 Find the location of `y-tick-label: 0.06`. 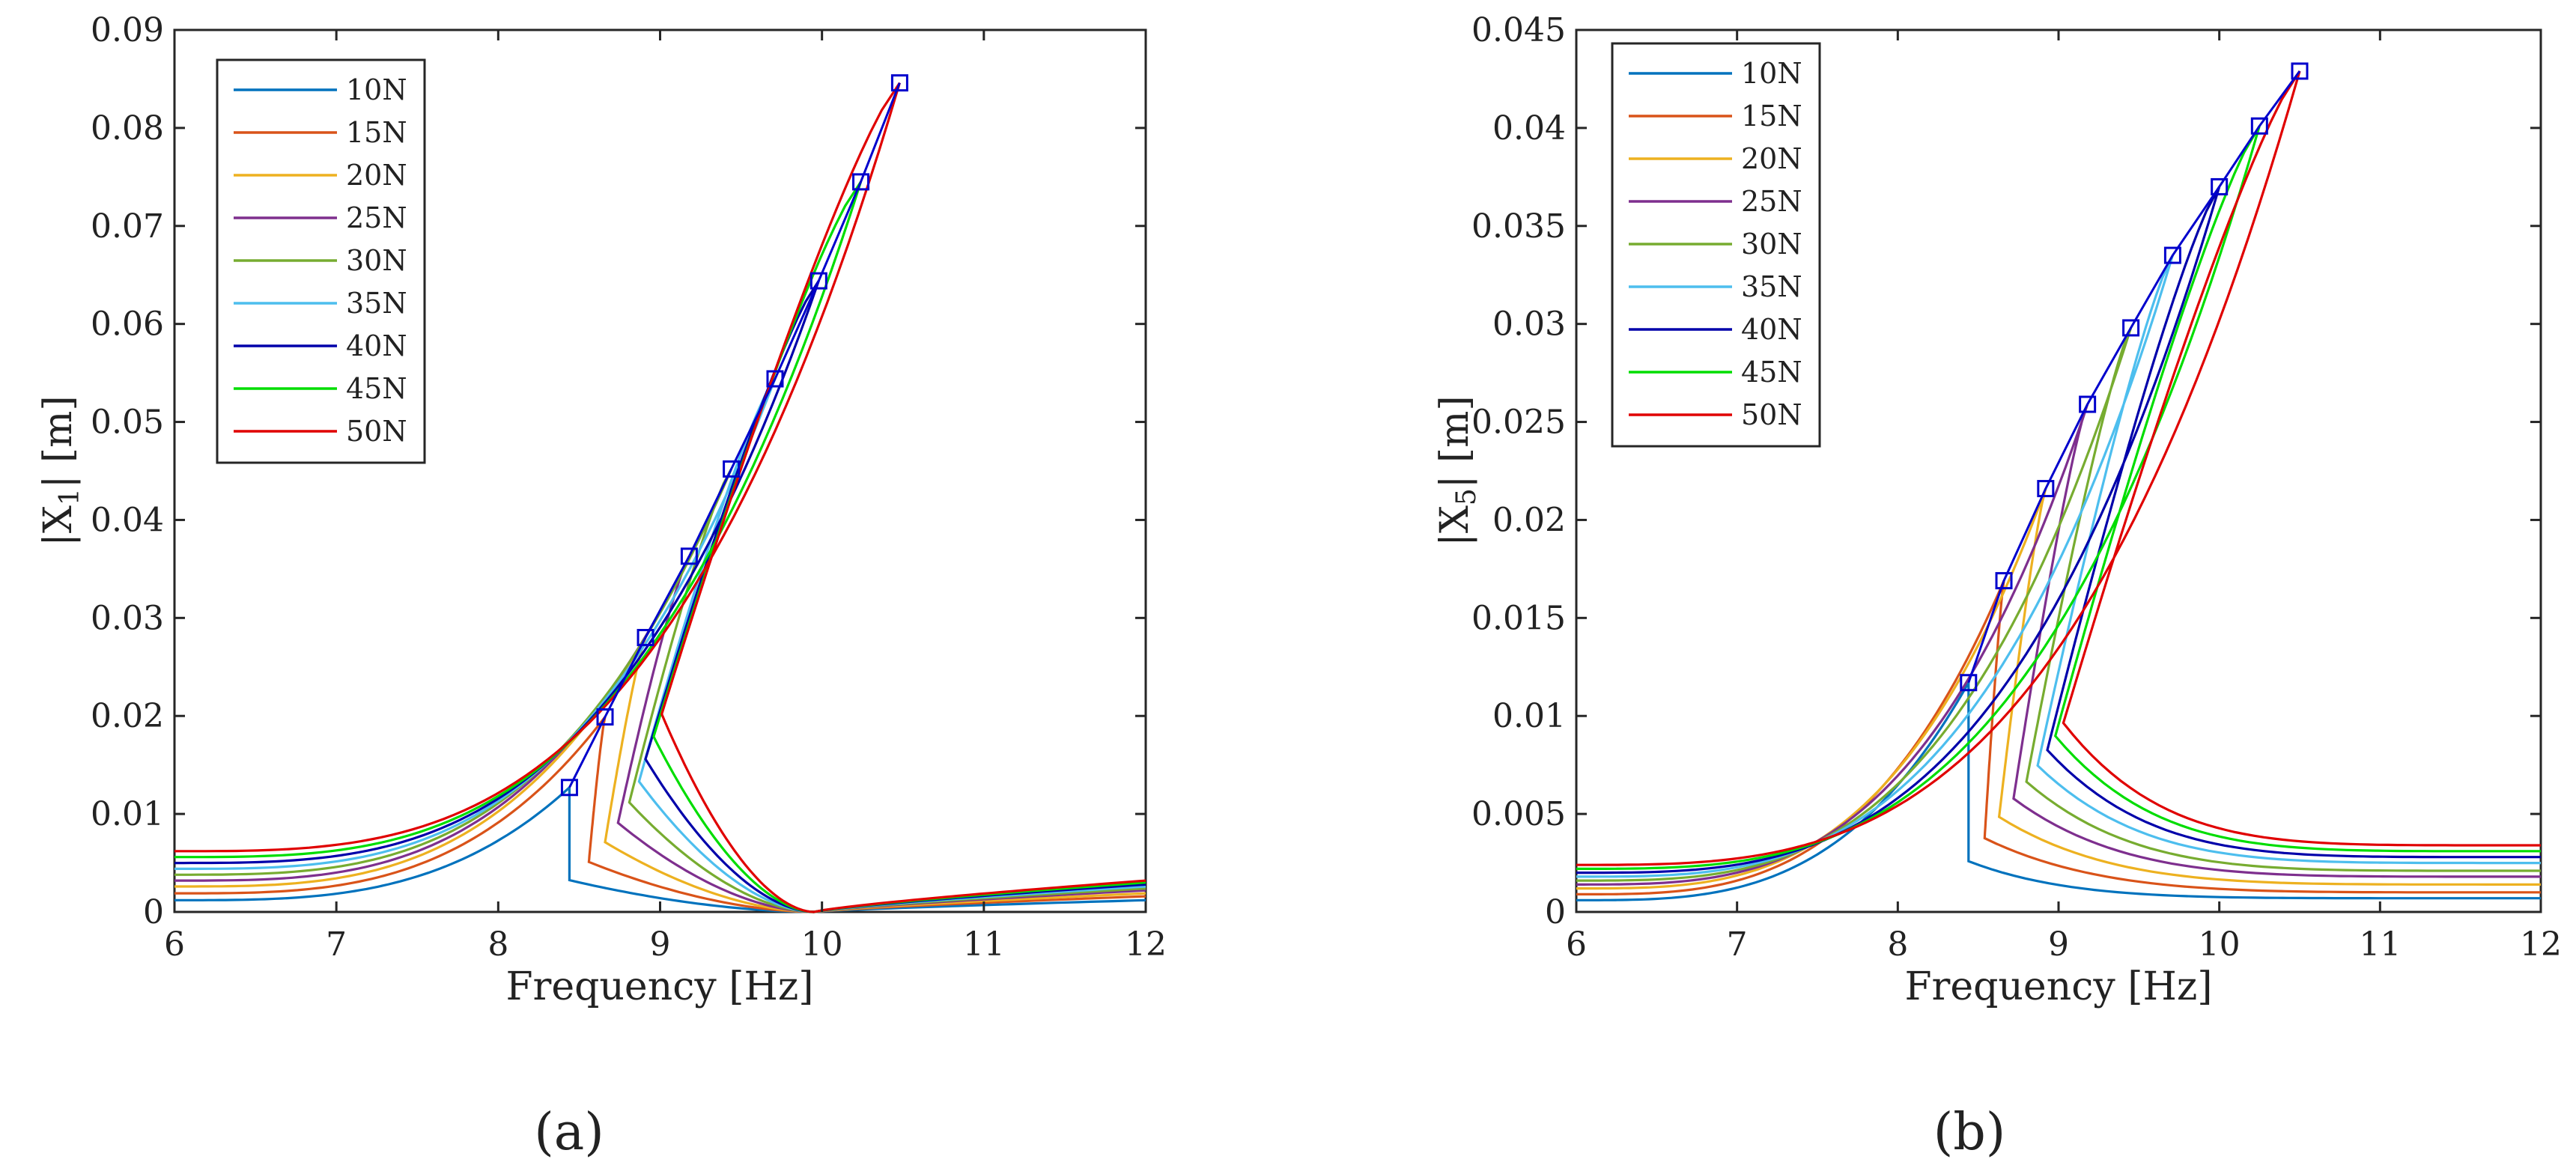

y-tick-label: 0.06 is located at coordinates (127, 325).